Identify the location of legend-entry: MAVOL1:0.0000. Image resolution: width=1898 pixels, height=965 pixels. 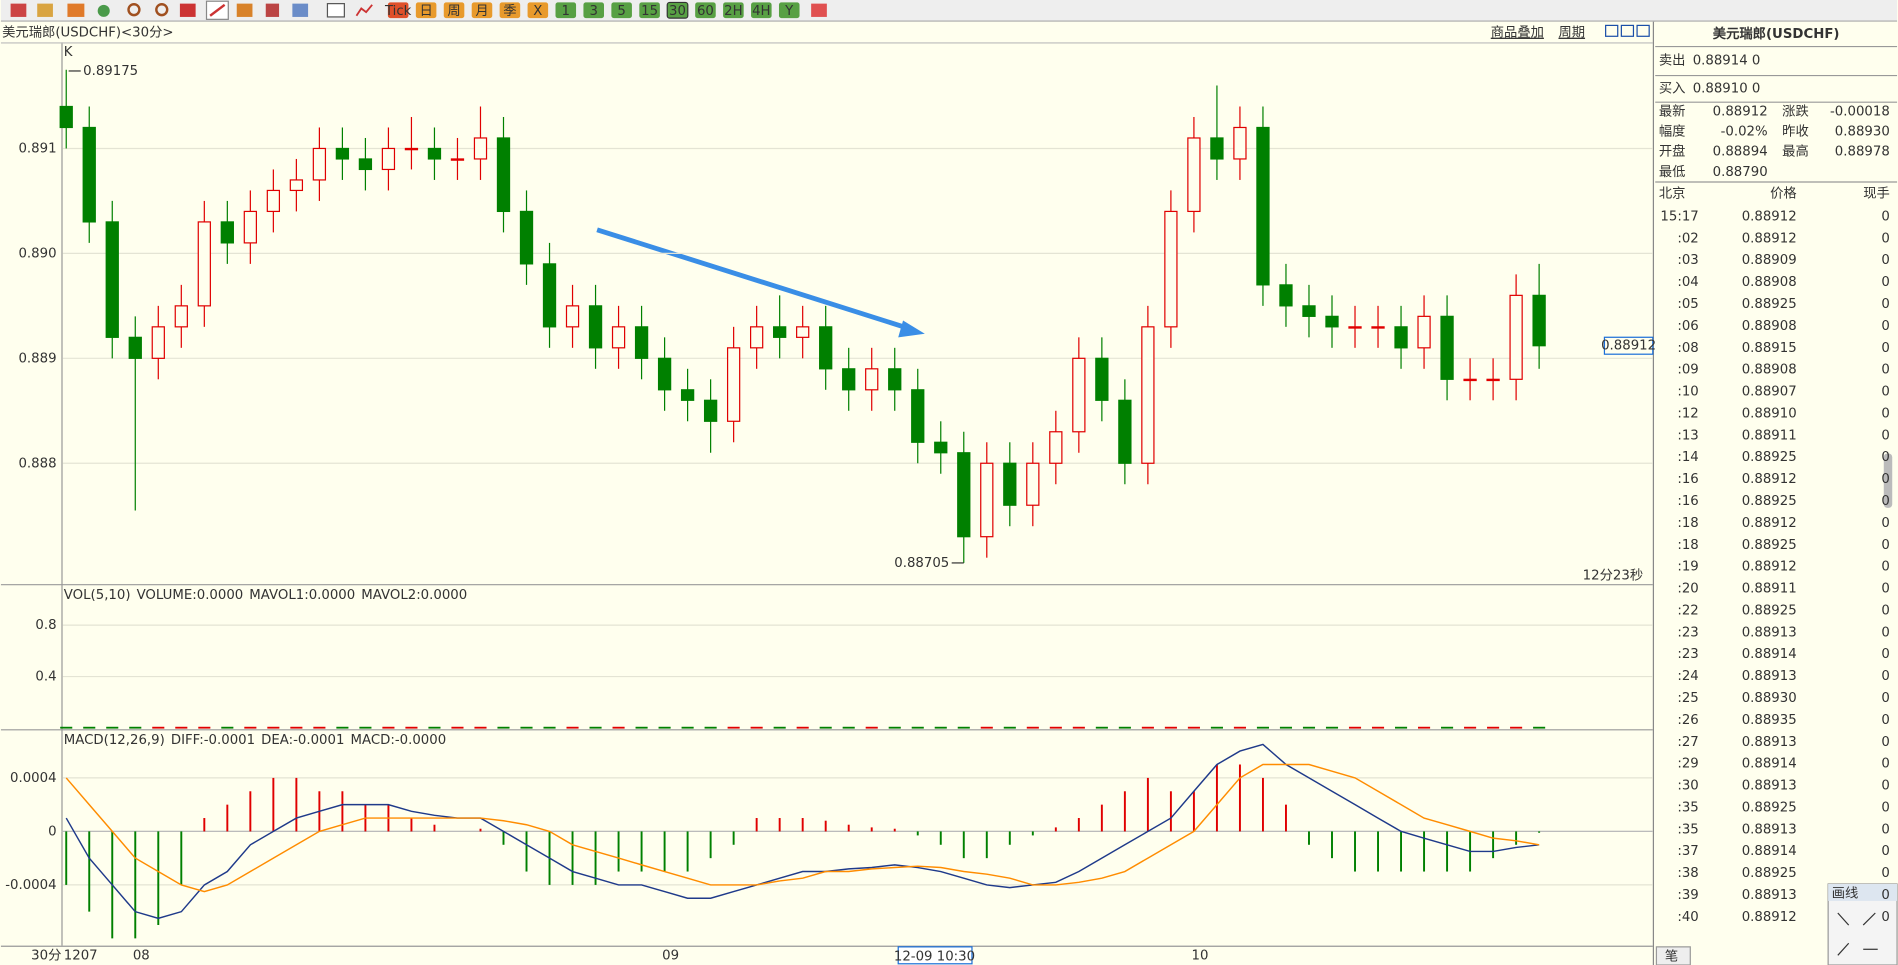
(302, 595).